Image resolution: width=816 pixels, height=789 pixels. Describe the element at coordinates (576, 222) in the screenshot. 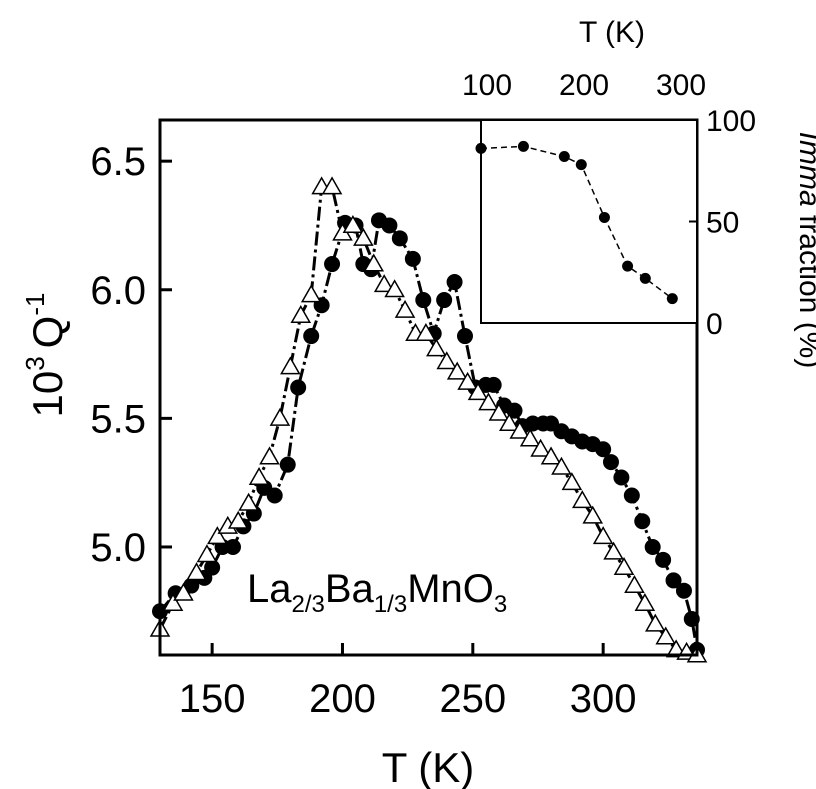

I see `inset-series-marks` at that location.